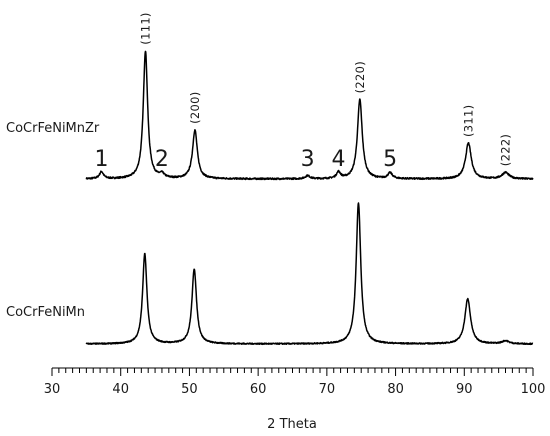  I want to click on x-tick-label: 30, so click(52, 389).